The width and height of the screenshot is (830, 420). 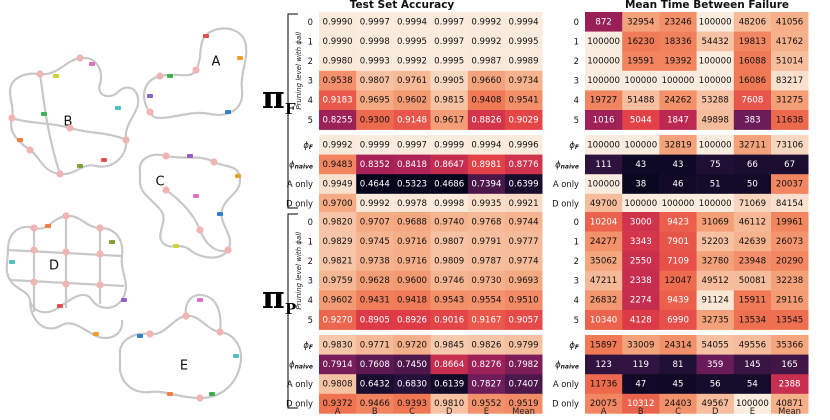 What do you see at coordinates (375, 404) in the screenshot?
I see `accuracy-value: 0.9466` at bounding box center [375, 404].